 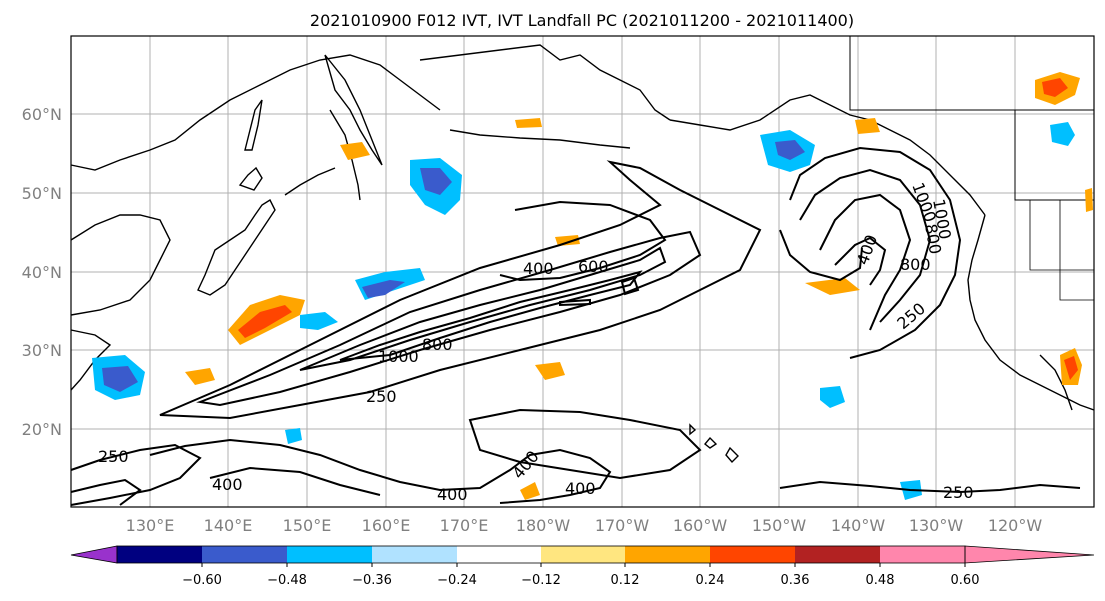 What do you see at coordinates (625, 580) in the screenshot?
I see `colorbar-tick-label: 0.12` at bounding box center [625, 580].